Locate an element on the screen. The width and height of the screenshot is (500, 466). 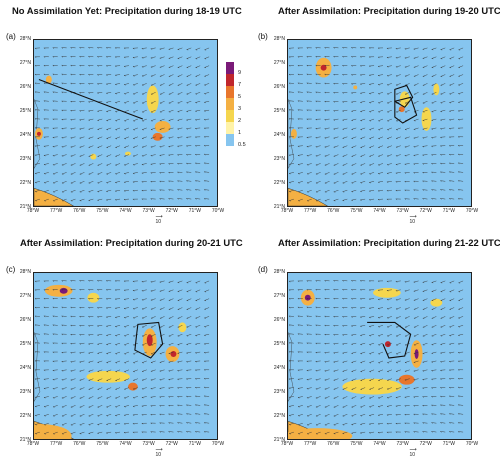
lat-tick-label: 21°N is located at coordinates (25, 440).